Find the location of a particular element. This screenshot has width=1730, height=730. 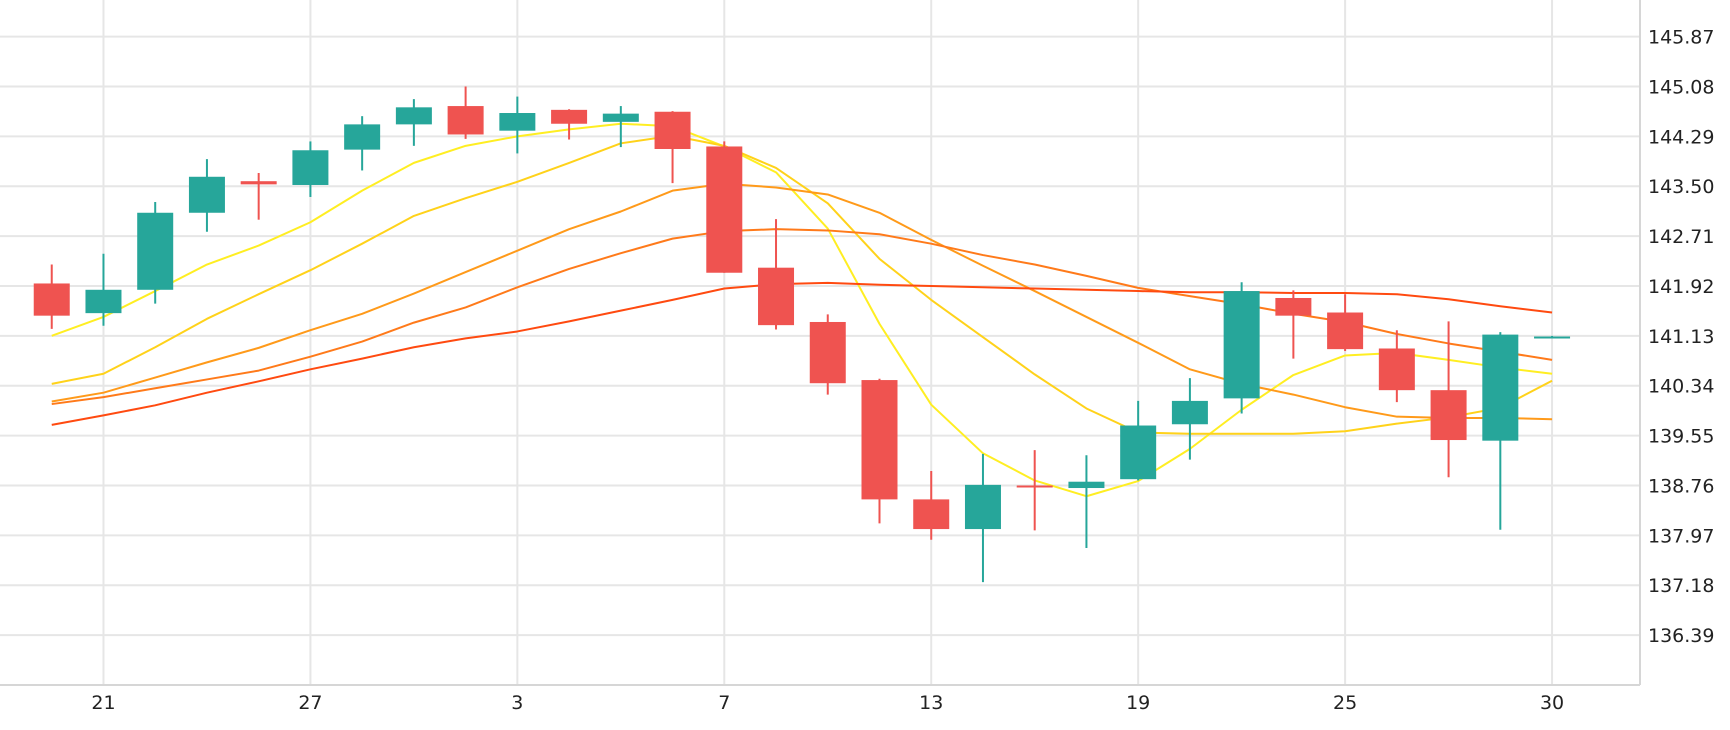

y-tick-label: 138.76 is located at coordinates (1681, 486).